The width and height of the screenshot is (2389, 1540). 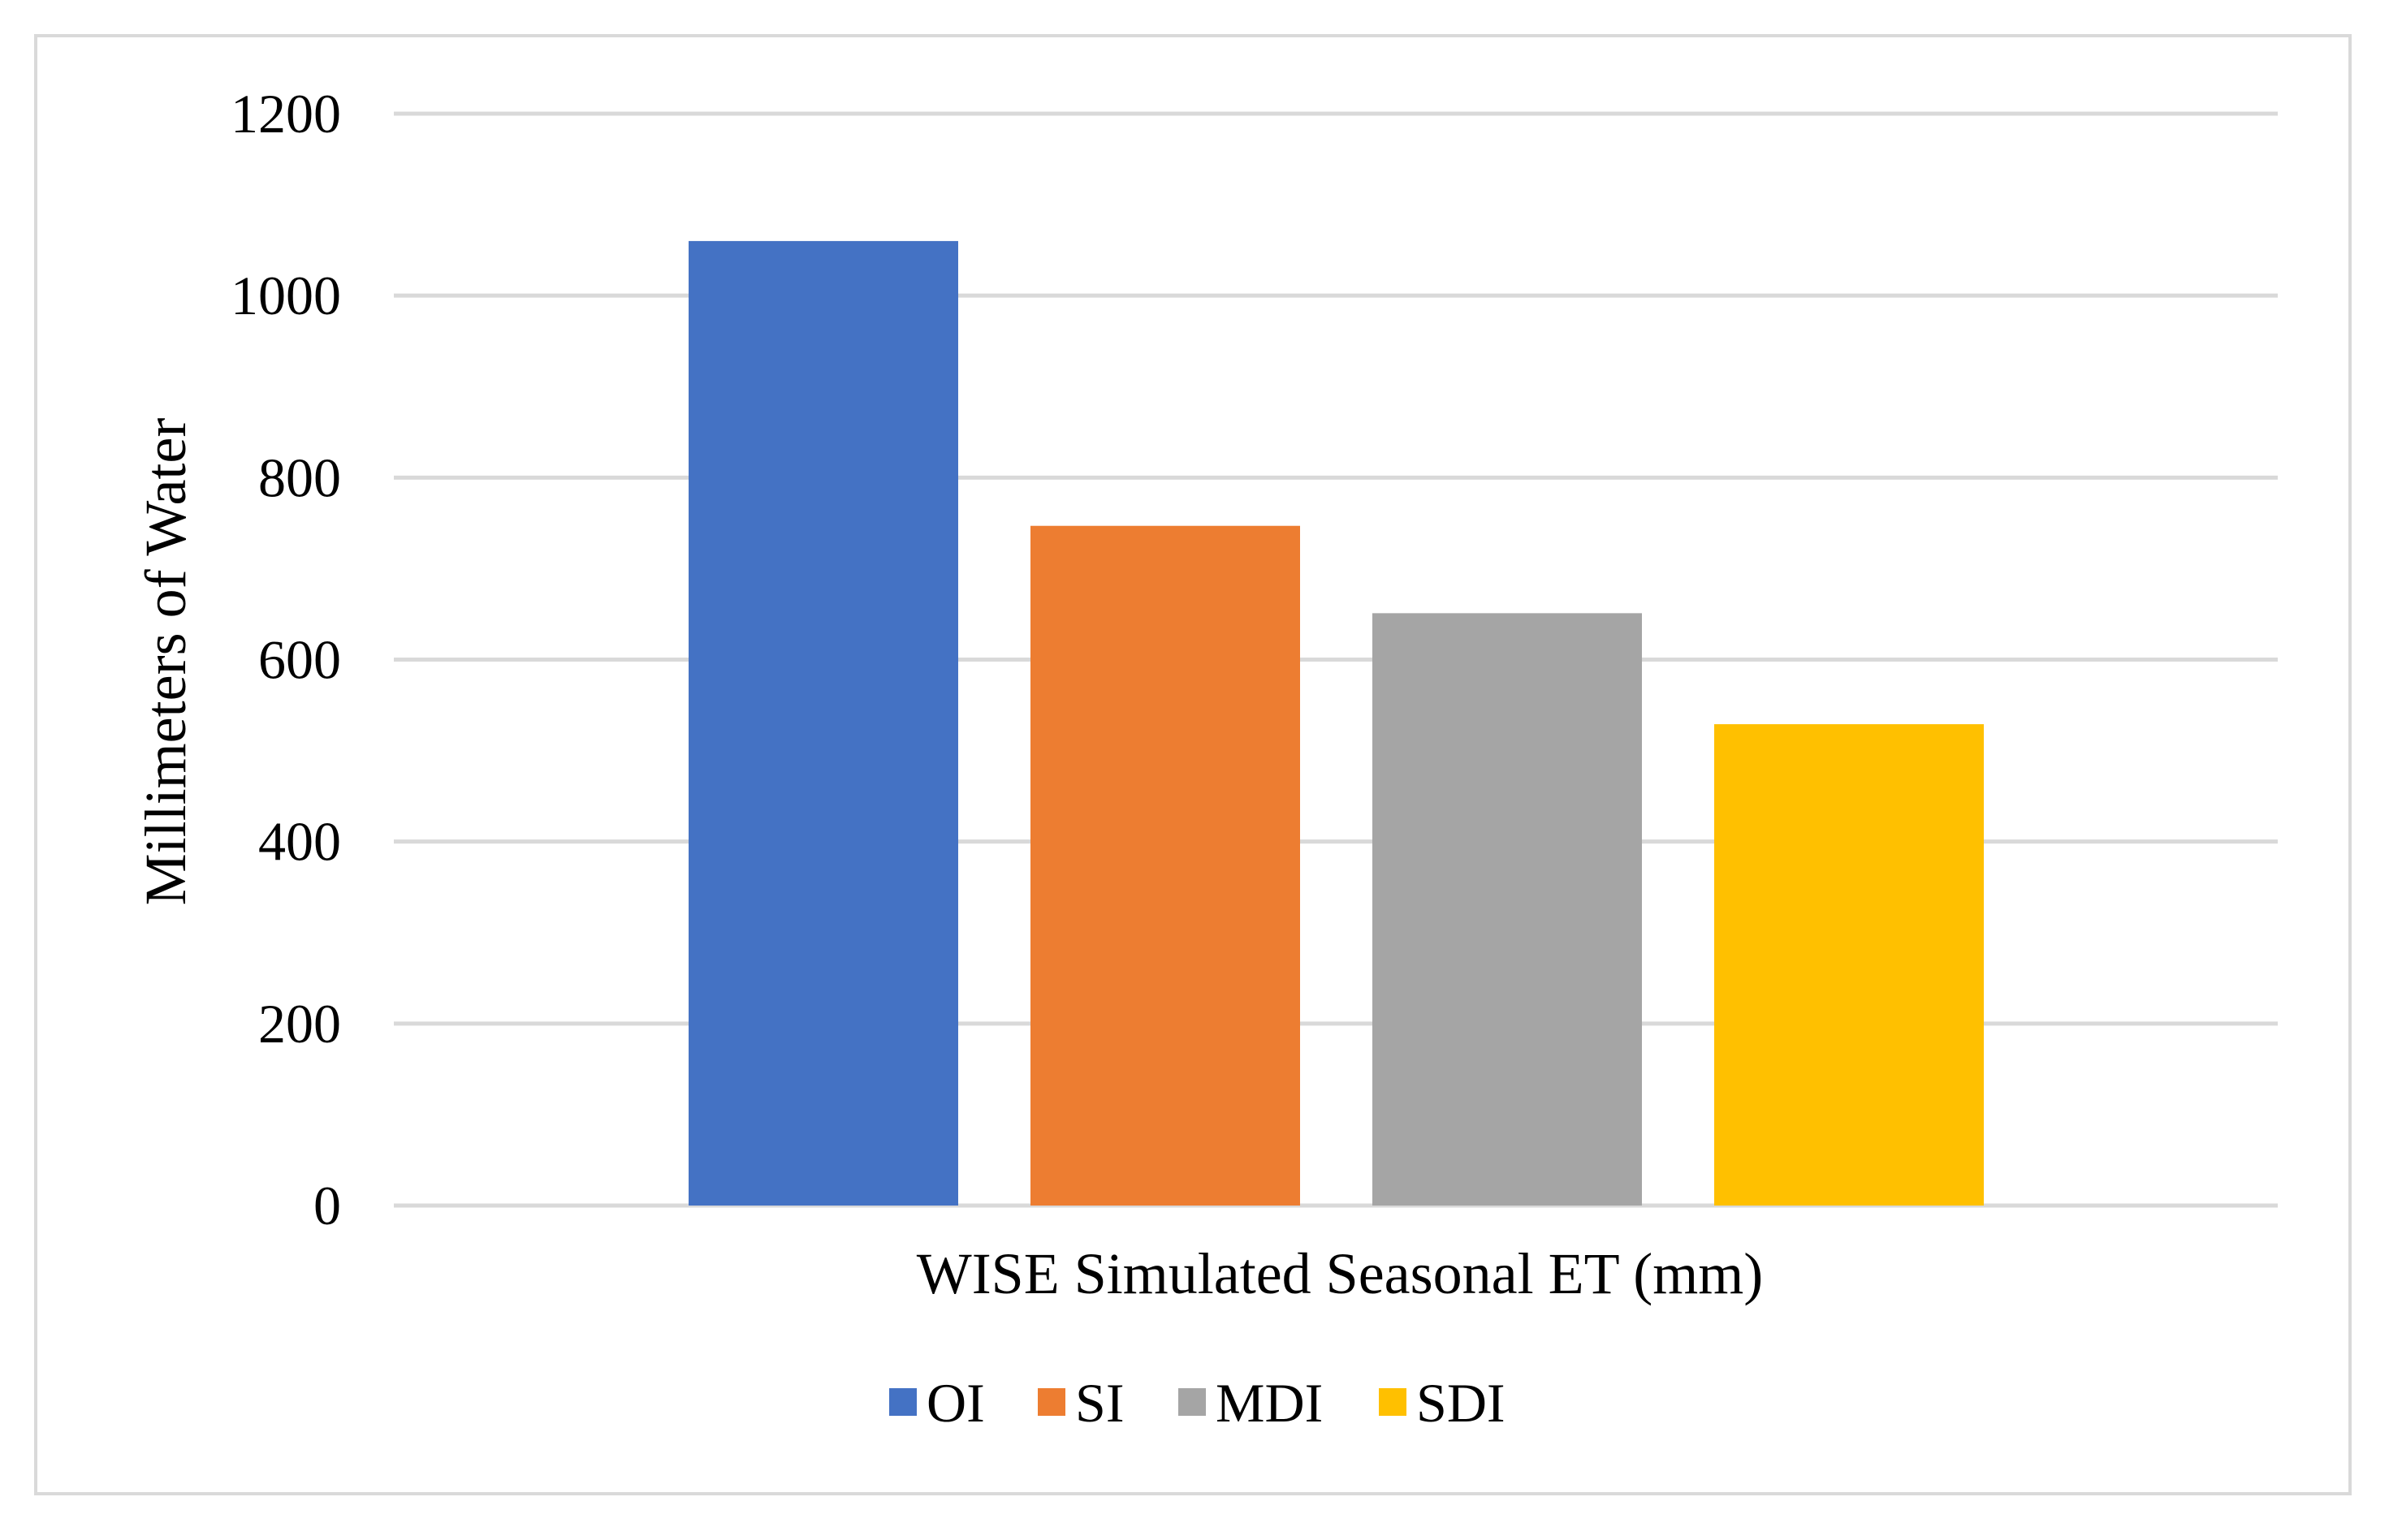 I want to click on bar-si, so click(x=1165, y=865).